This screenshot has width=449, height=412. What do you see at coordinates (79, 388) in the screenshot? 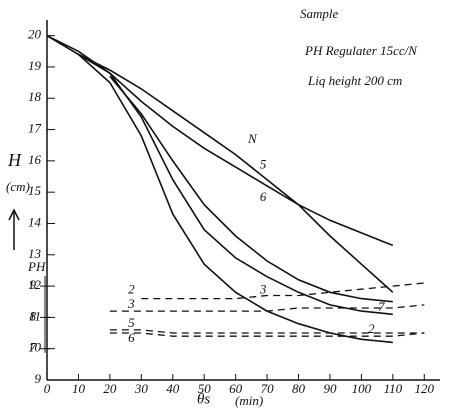
I see `x-tick-label: 10` at bounding box center [79, 388].